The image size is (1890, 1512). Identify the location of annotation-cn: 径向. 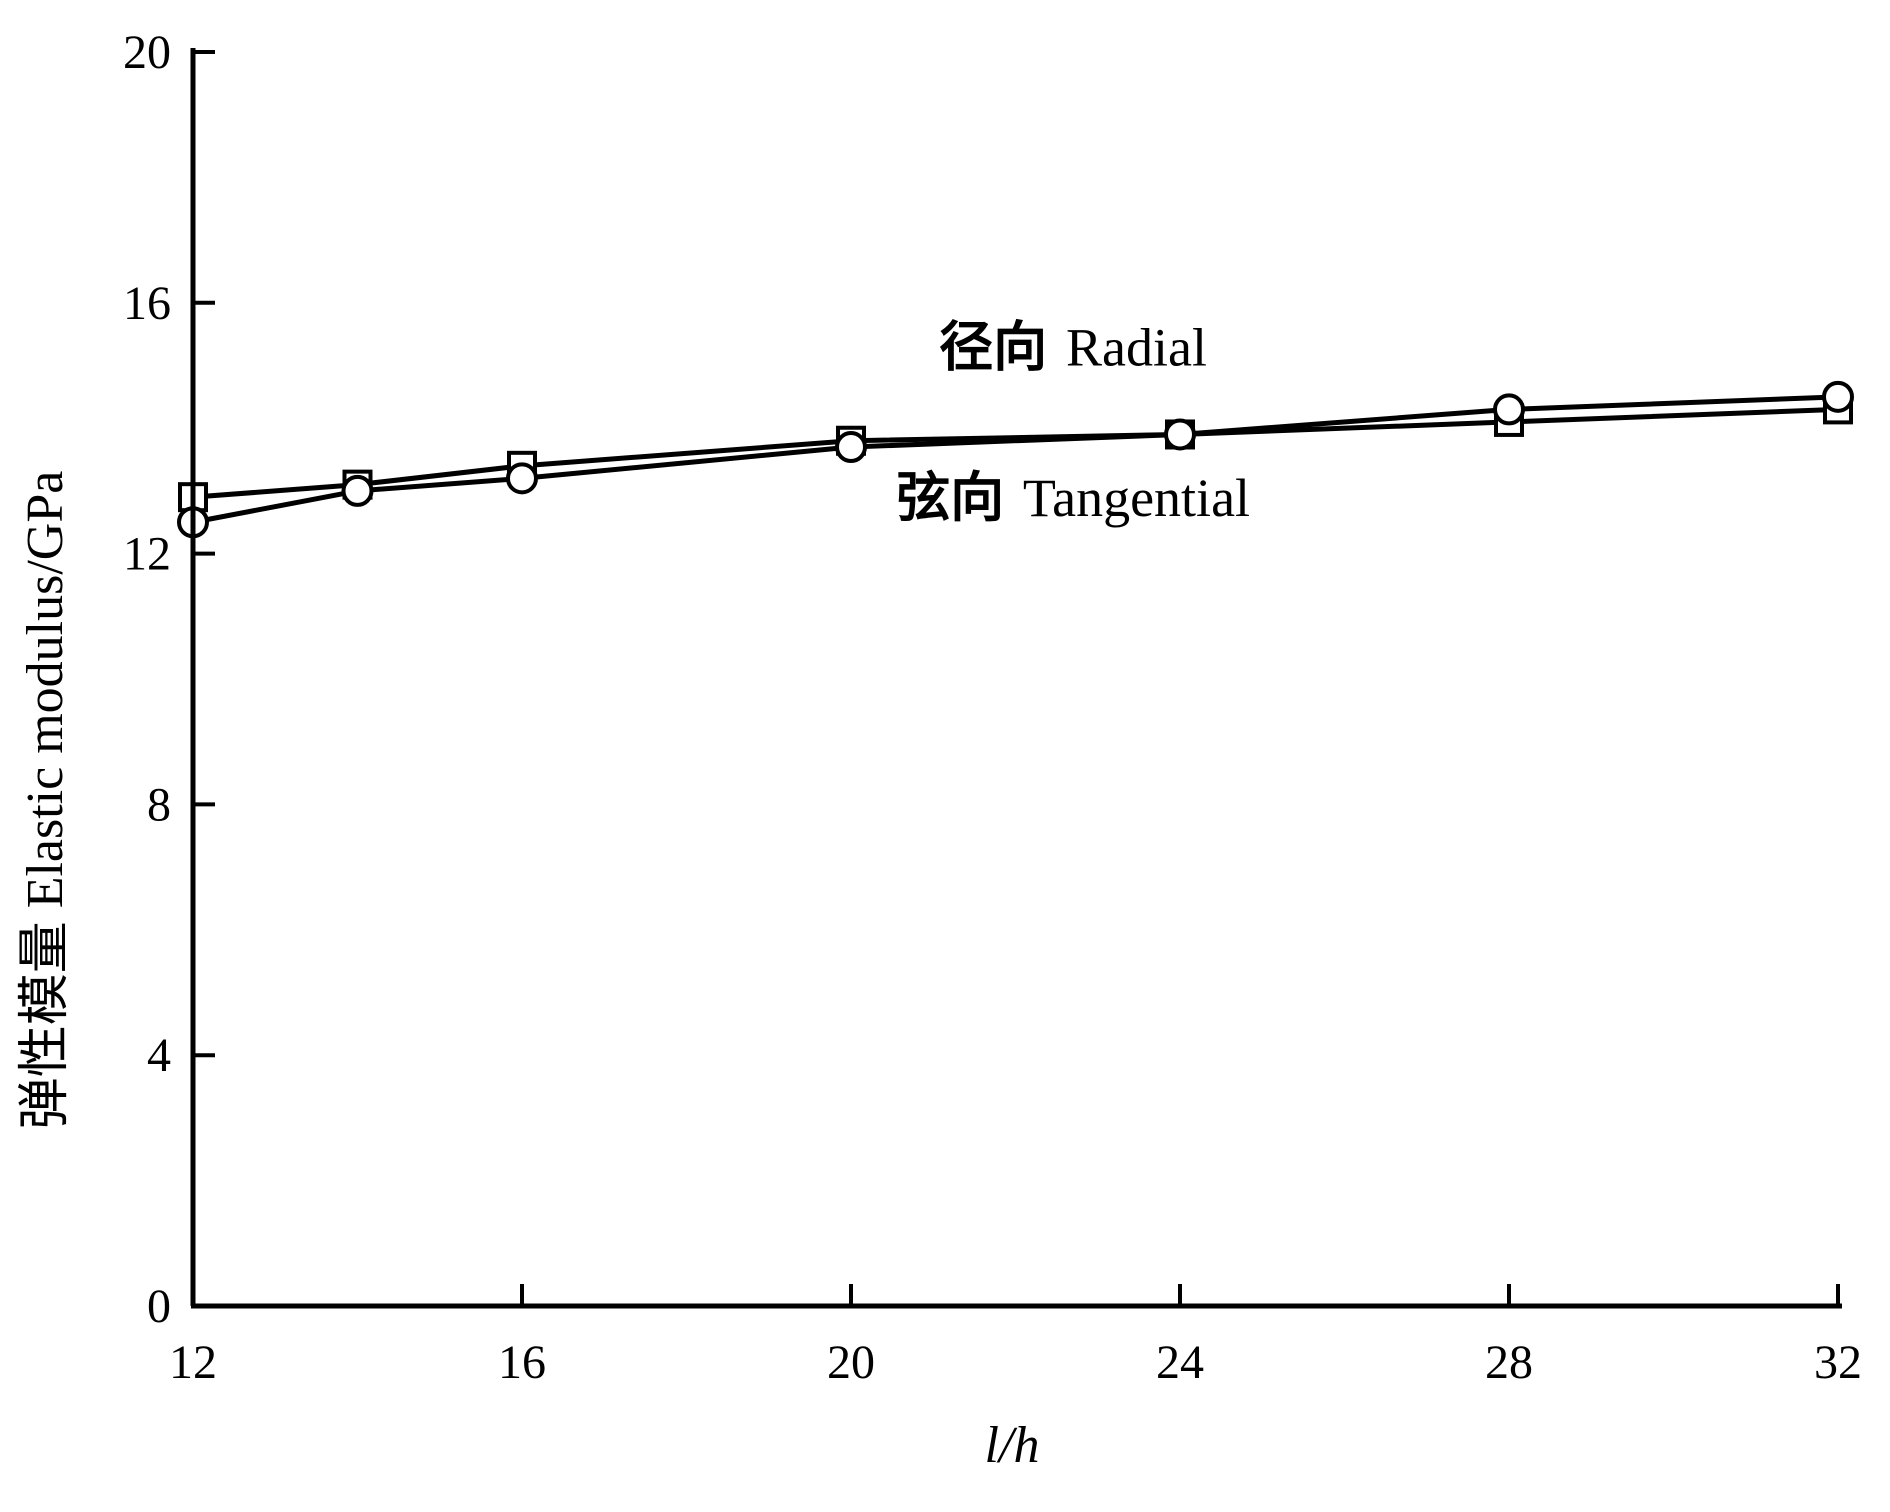
(1002, 347).